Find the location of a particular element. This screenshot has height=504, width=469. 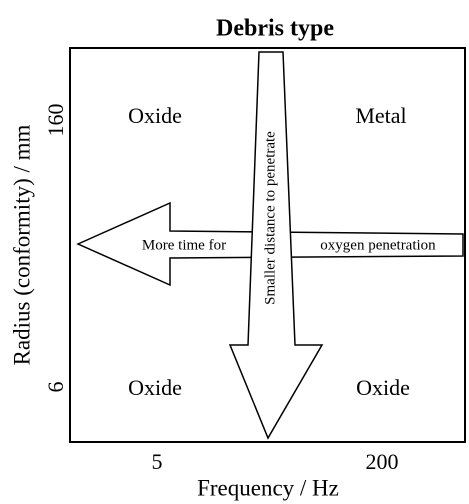

arrow-text: More time for is located at coordinates (184, 245).